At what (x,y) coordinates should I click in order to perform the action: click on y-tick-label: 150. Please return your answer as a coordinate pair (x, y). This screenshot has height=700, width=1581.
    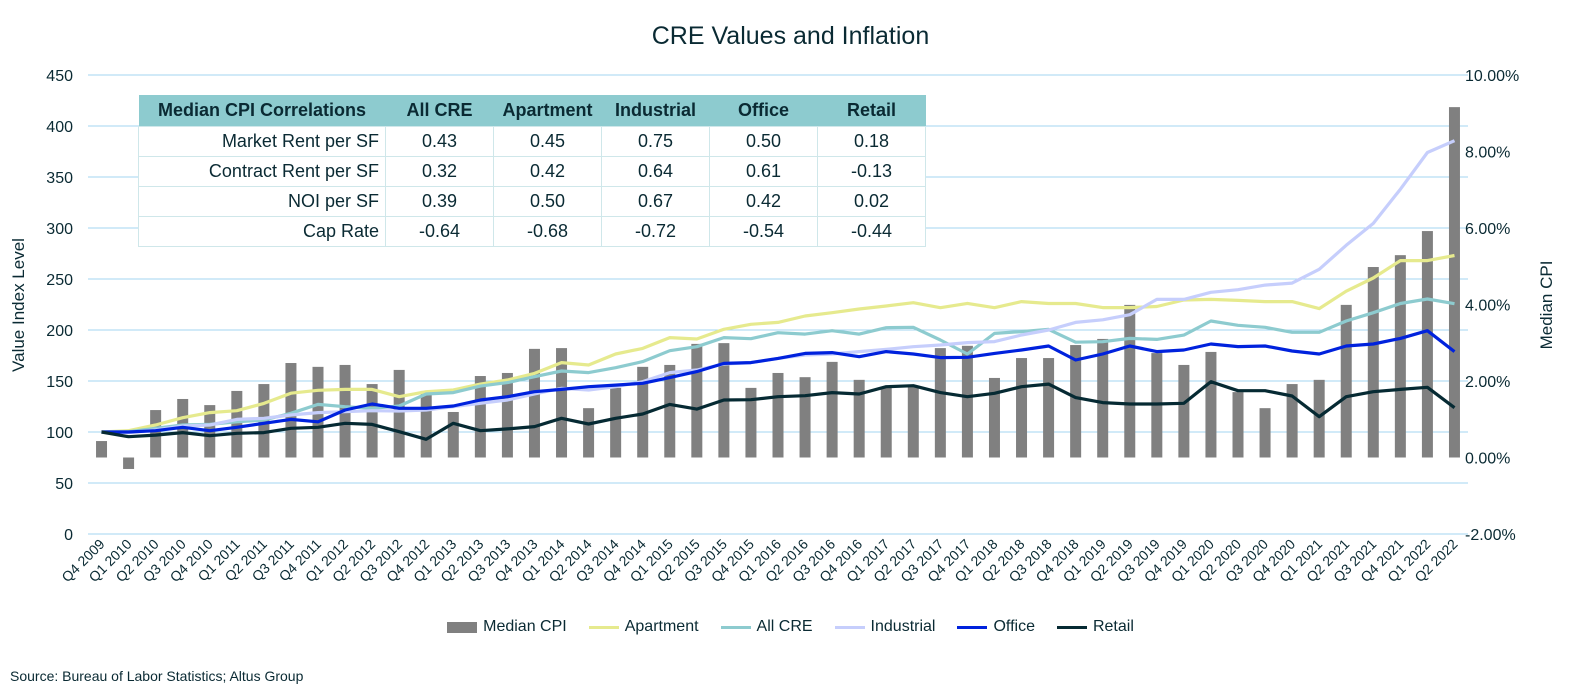
    Looking at the image, I should click on (59, 382).